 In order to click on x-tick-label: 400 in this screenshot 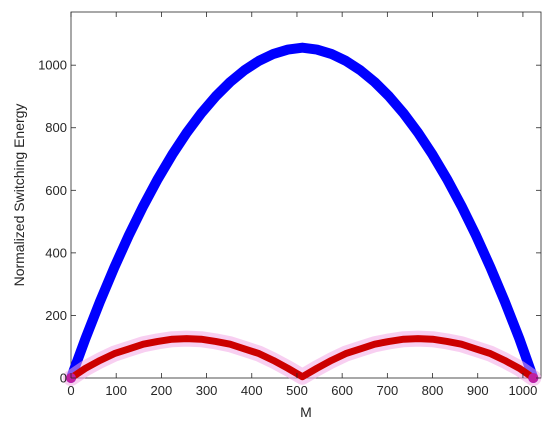, I will do `click(252, 390)`.